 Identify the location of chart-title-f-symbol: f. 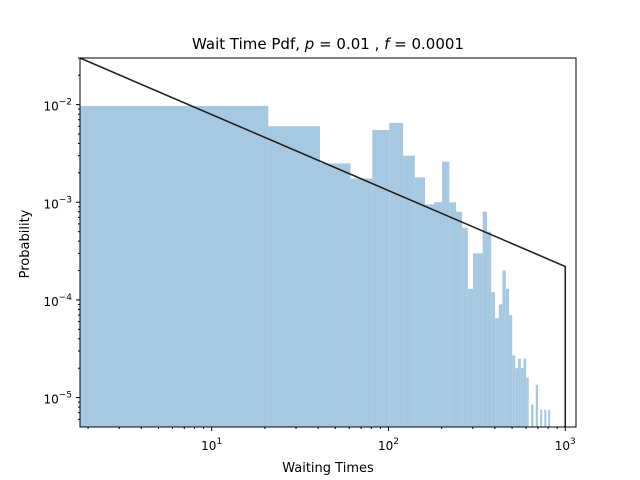
(388, 44).